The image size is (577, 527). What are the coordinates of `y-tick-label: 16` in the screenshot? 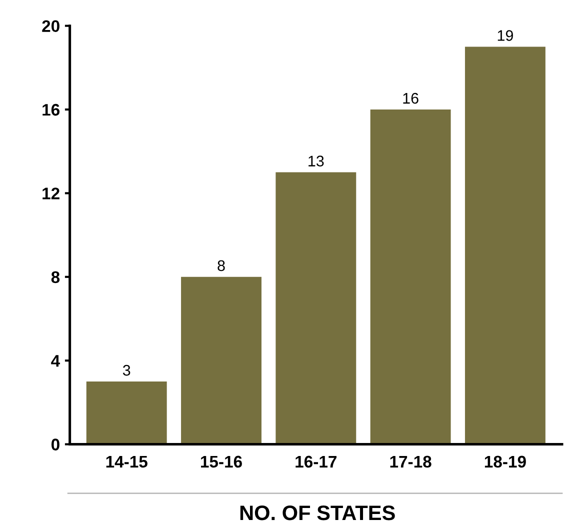 It's located at (51, 110).